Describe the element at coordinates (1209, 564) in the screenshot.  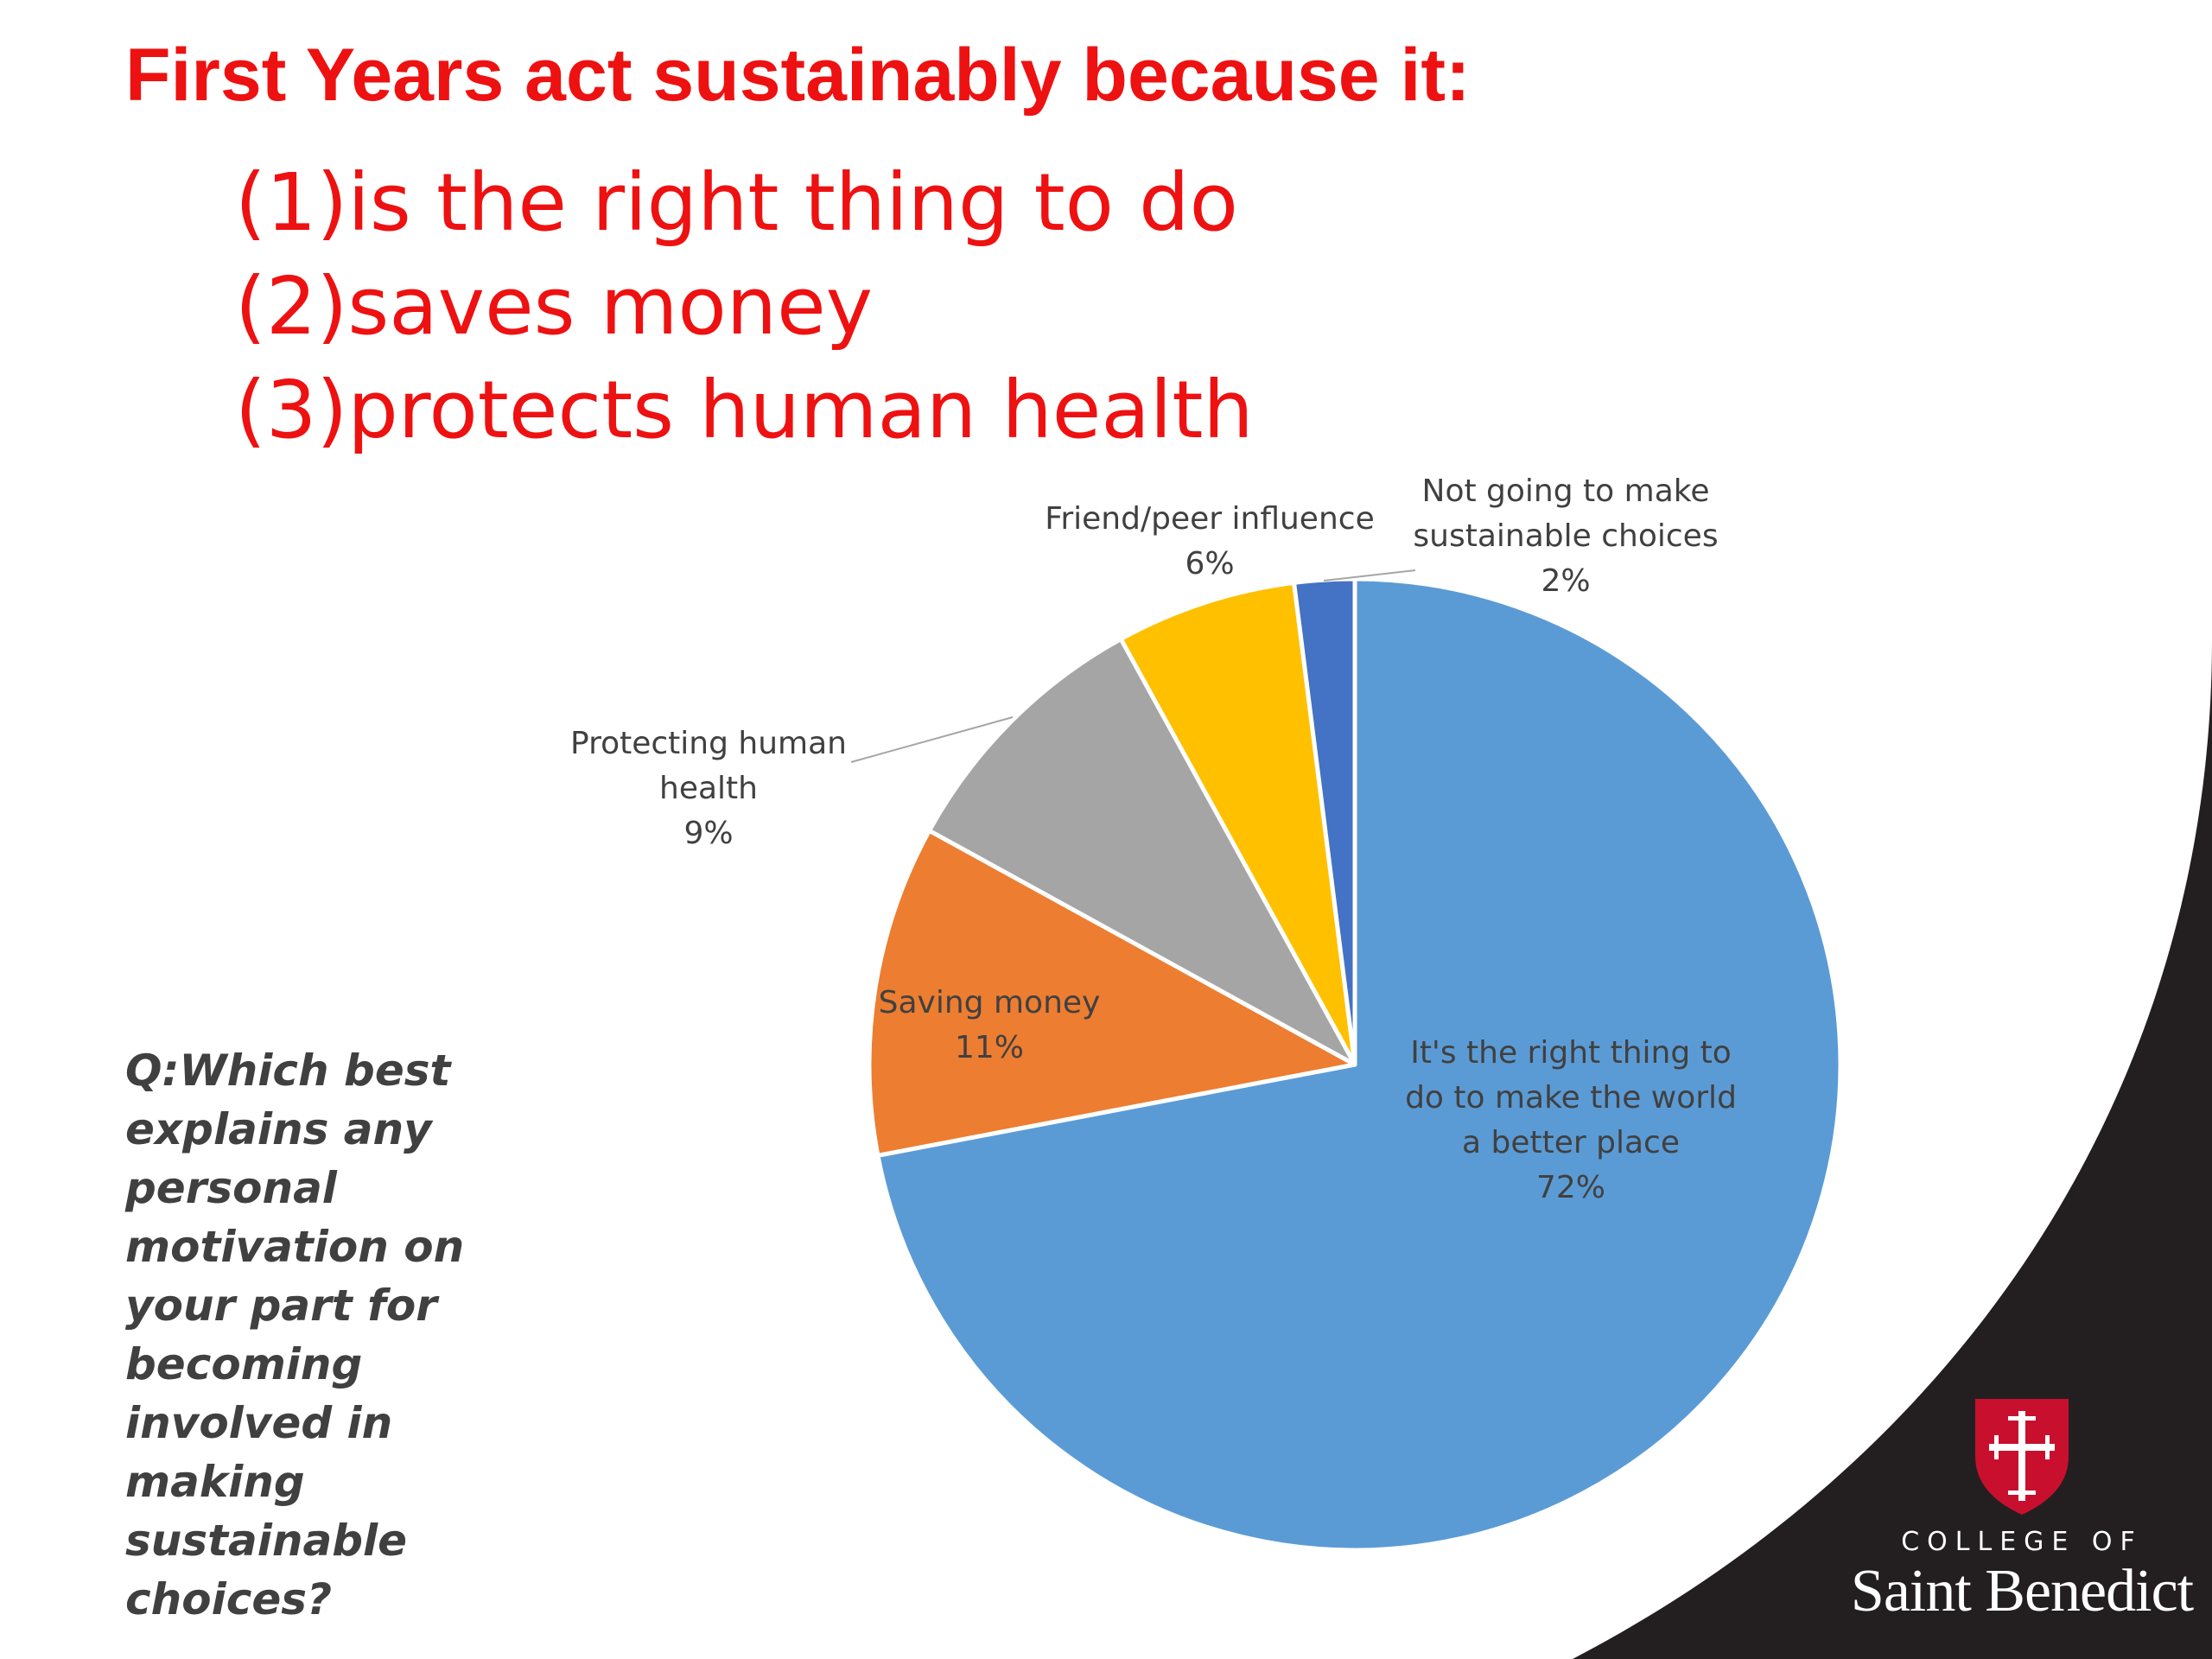
I see `data-label-value: 6%` at that location.